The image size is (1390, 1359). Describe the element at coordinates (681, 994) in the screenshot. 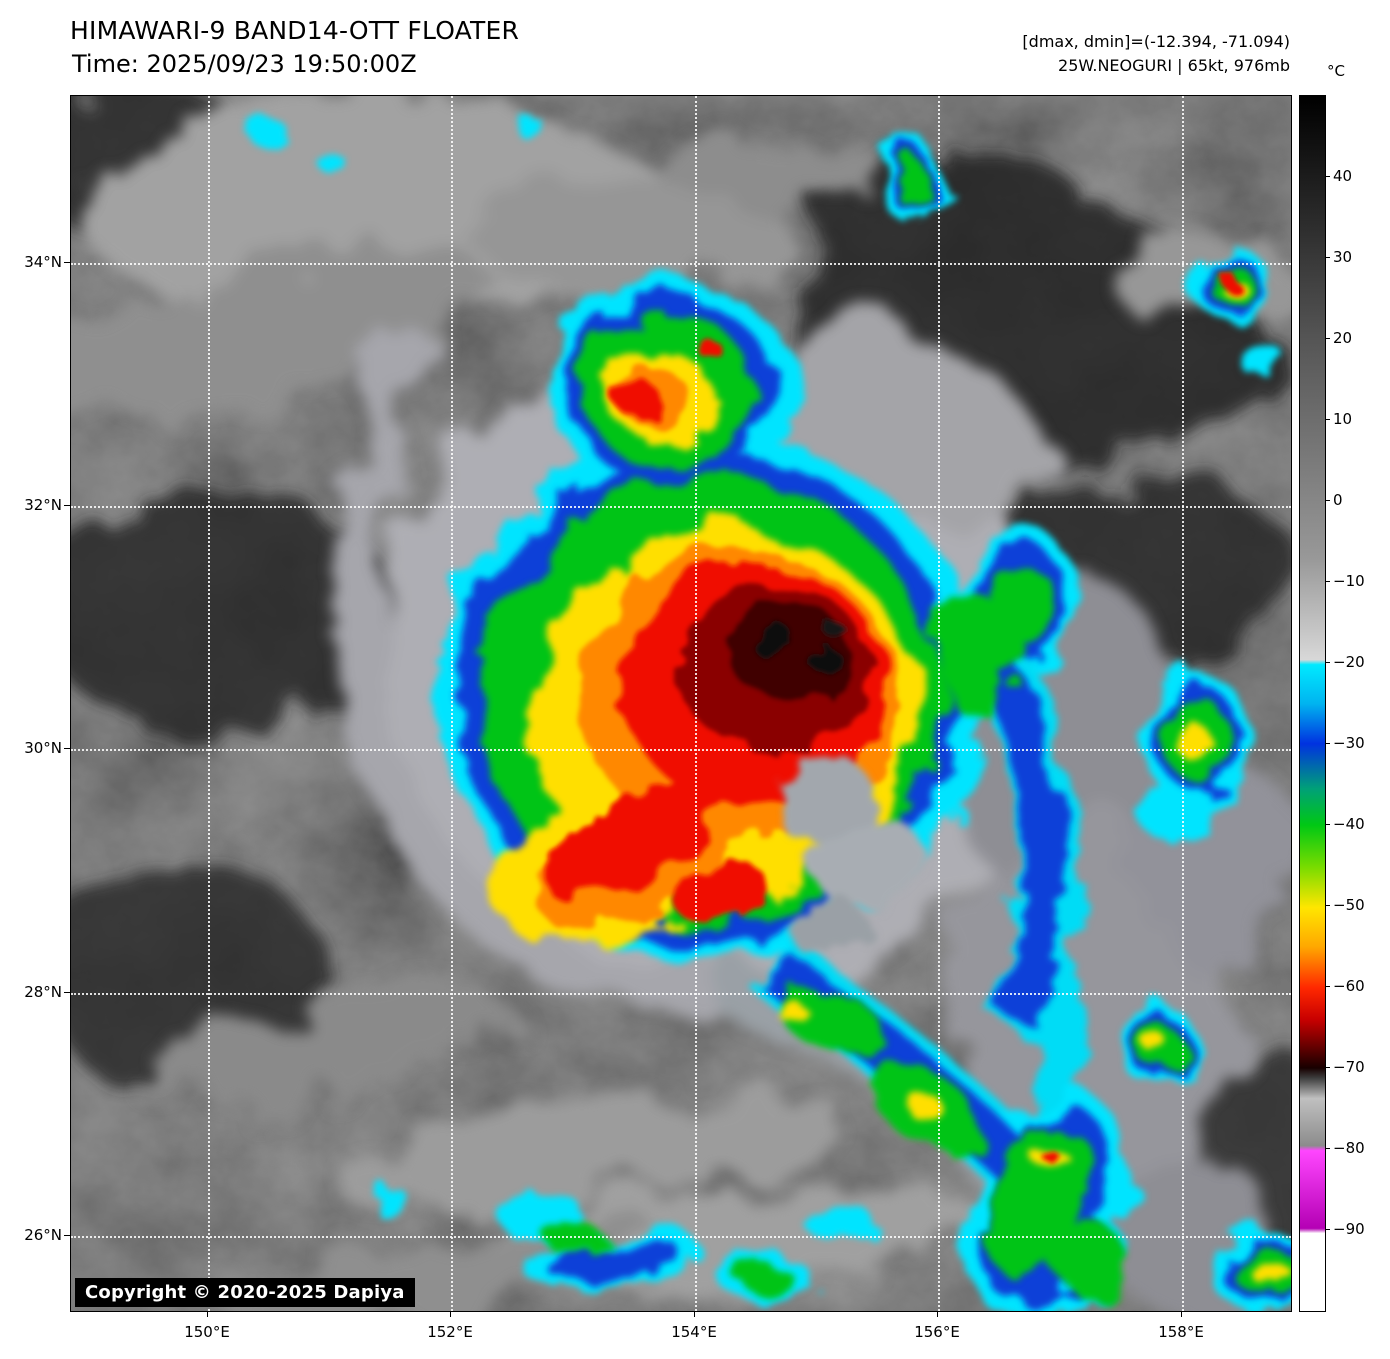

I see `gridline-lat-28n` at that location.